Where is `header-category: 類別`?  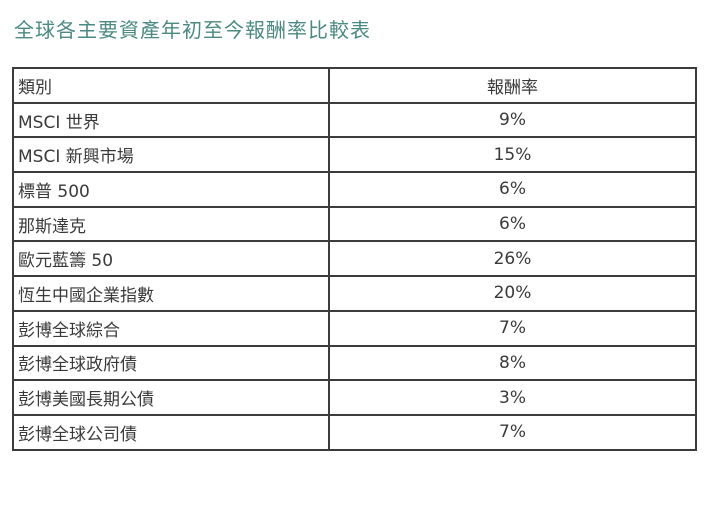
header-category: 類別 is located at coordinates (171, 85).